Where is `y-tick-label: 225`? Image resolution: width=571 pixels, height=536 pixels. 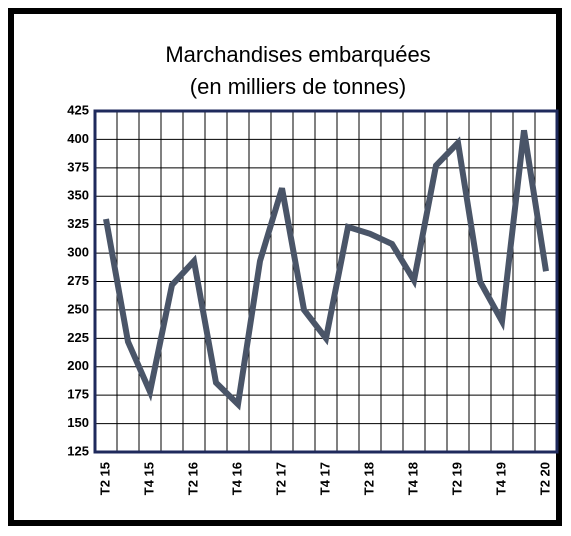 y-tick-label: 225 is located at coordinates (78, 337).